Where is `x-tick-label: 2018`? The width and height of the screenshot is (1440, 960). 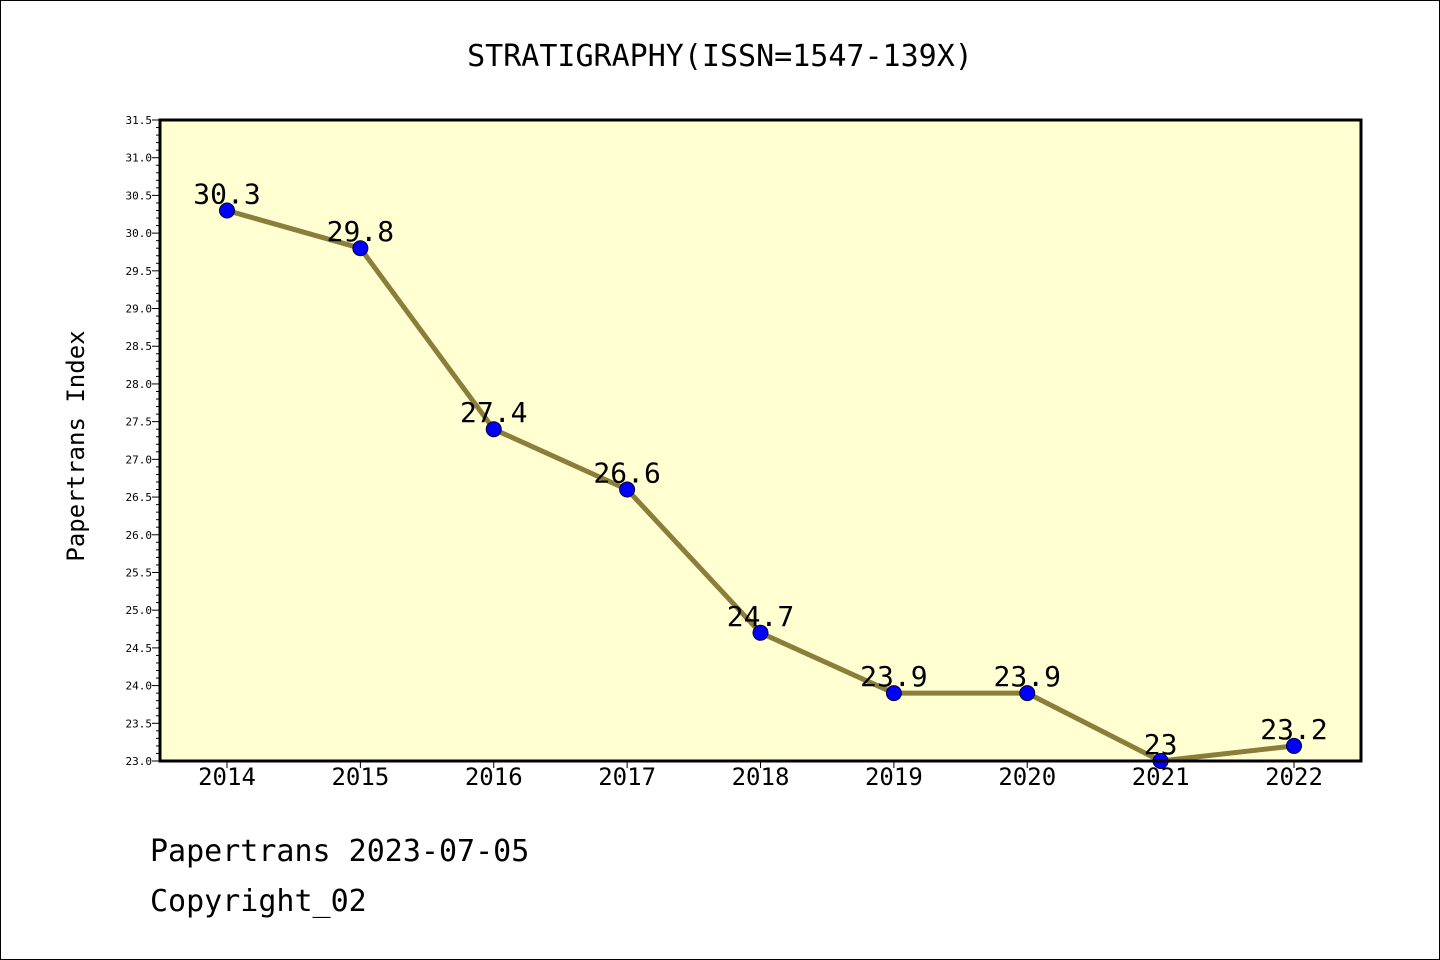 x-tick-label: 2018 is located at coordinates (761, 777).